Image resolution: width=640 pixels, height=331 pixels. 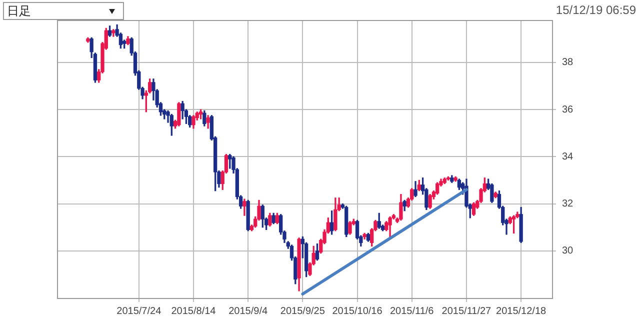 What do you see at coordinates (303, 311) in the screenshot?
I see `x-tick-label: 2015/9/25` at bounding box center [303, 311].